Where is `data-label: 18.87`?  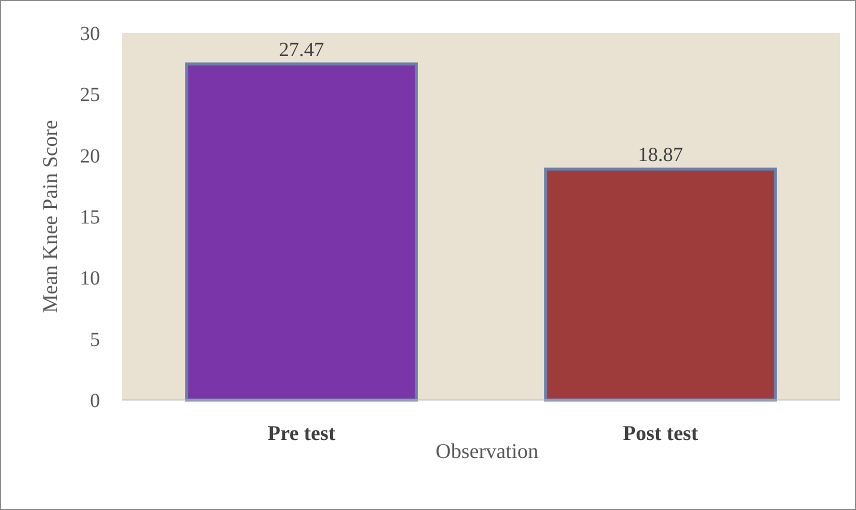 data-label: 18.87 is located at coordinates (660, 155).